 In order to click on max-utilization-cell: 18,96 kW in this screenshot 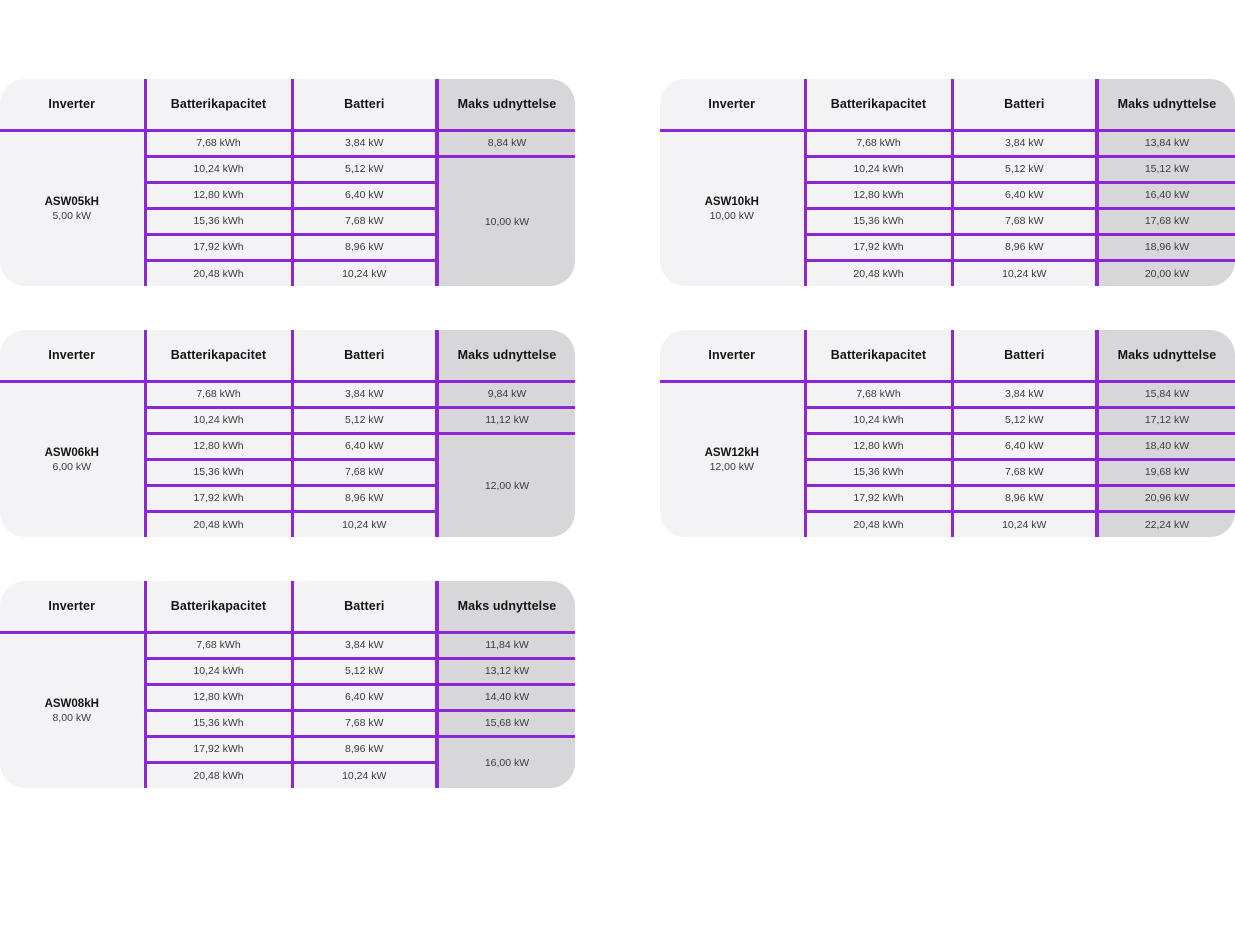, I will do `click(1165, 246)`.